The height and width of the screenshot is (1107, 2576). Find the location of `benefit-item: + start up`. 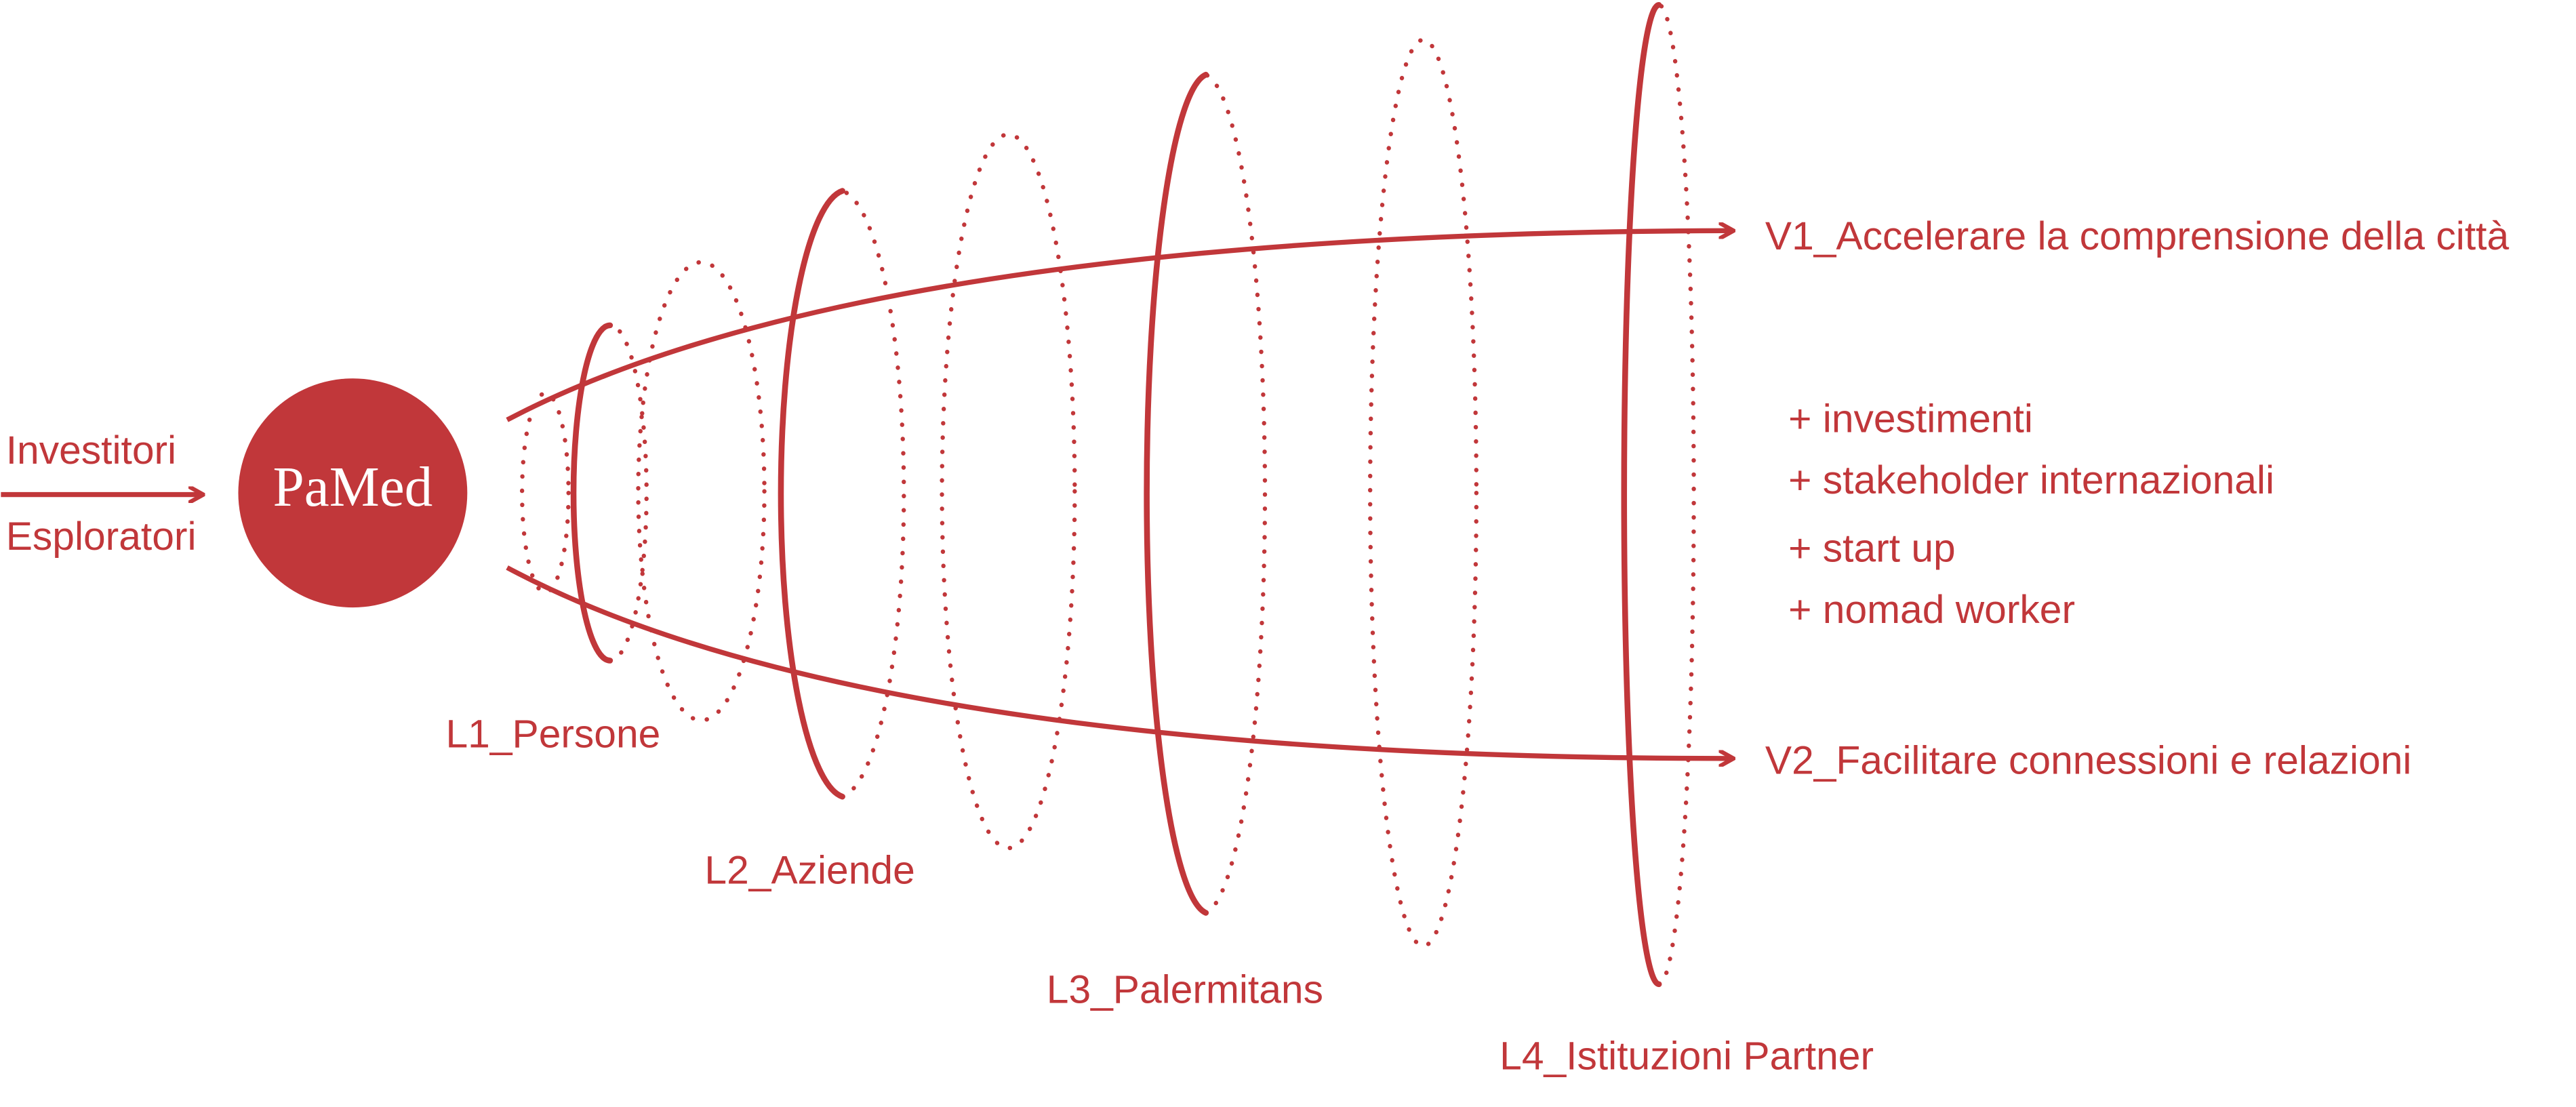

benefit-item: + start up is located at coordinates (1872, 548).